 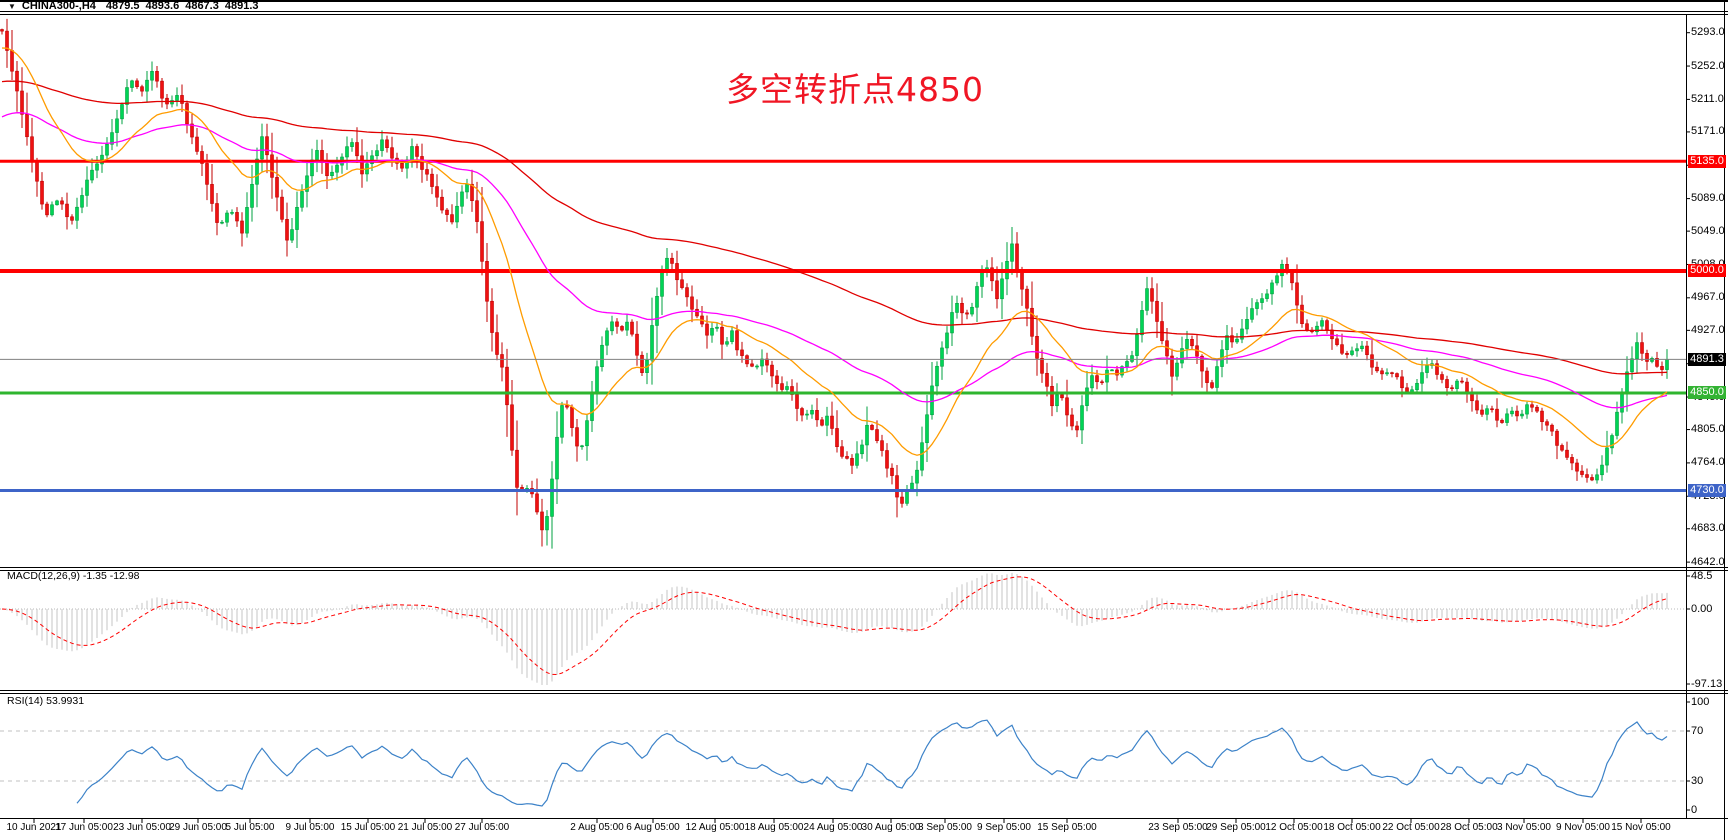 What do you see at coordinates (872, 763) in the screenshot?
I see `rsi-line` at bounding box center [872, 763].